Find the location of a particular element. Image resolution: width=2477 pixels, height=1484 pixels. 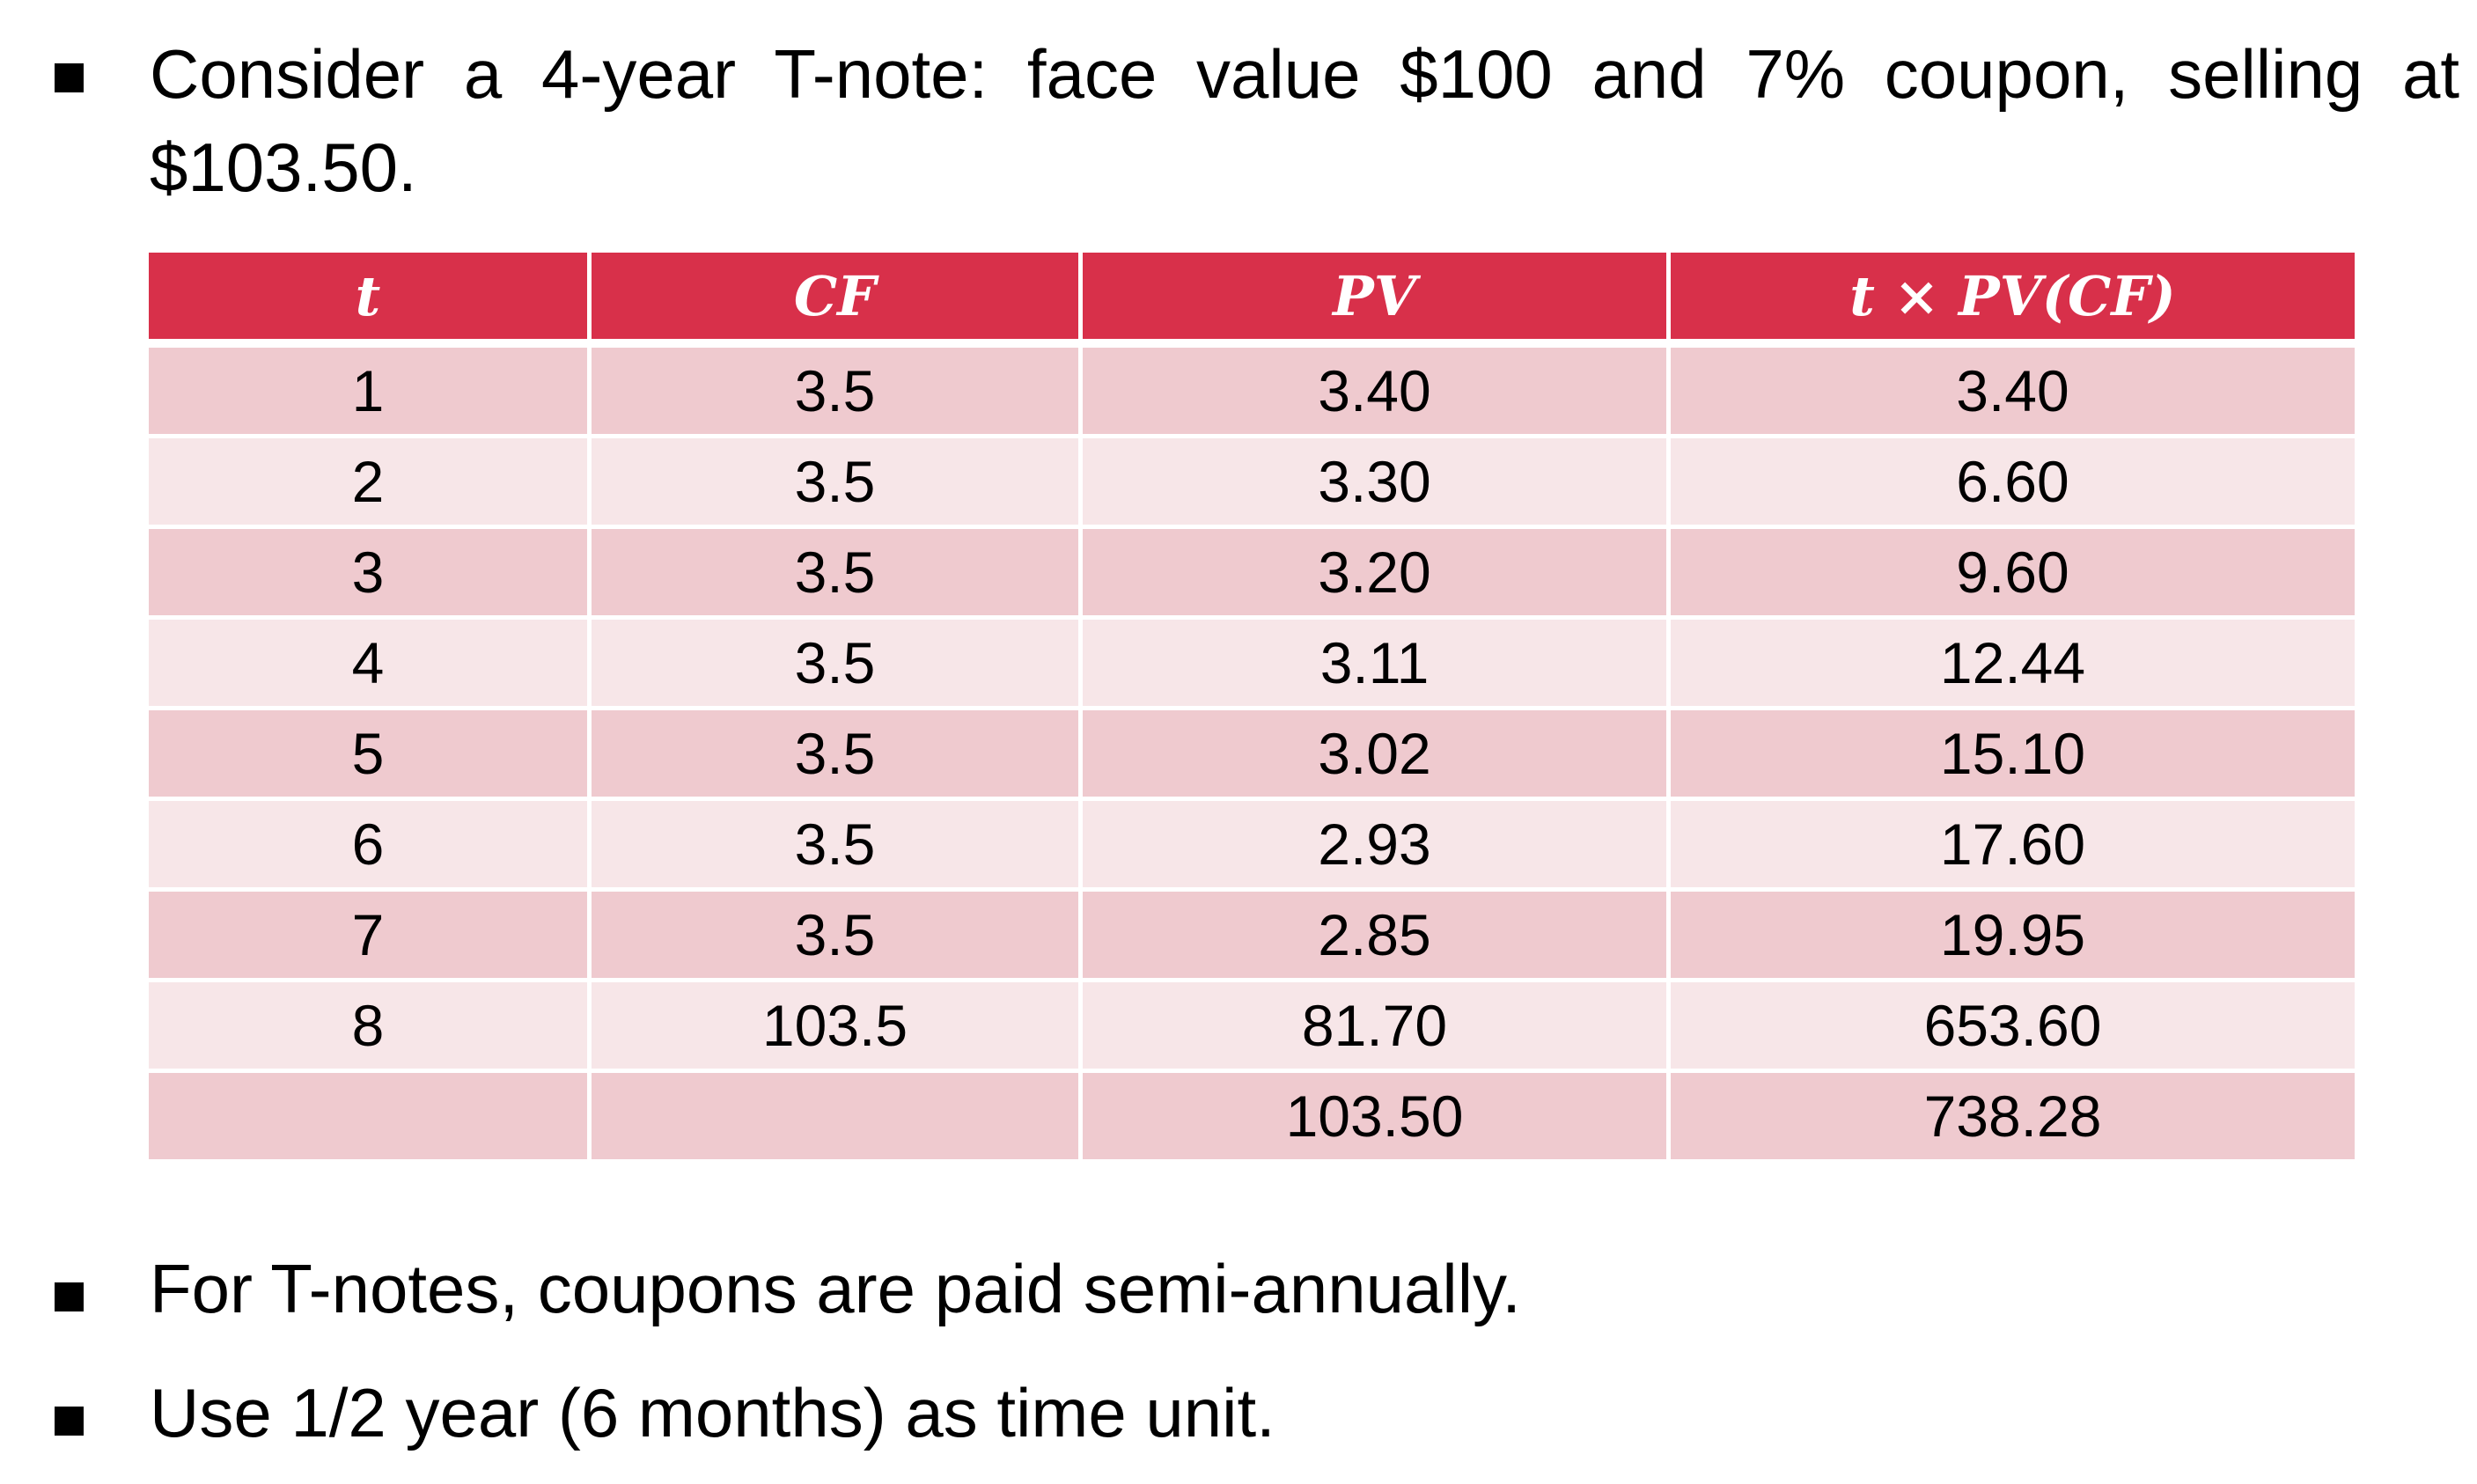

table-row: 8 103.5 81.70 653.60 is located at coordinates (1251, 1025).